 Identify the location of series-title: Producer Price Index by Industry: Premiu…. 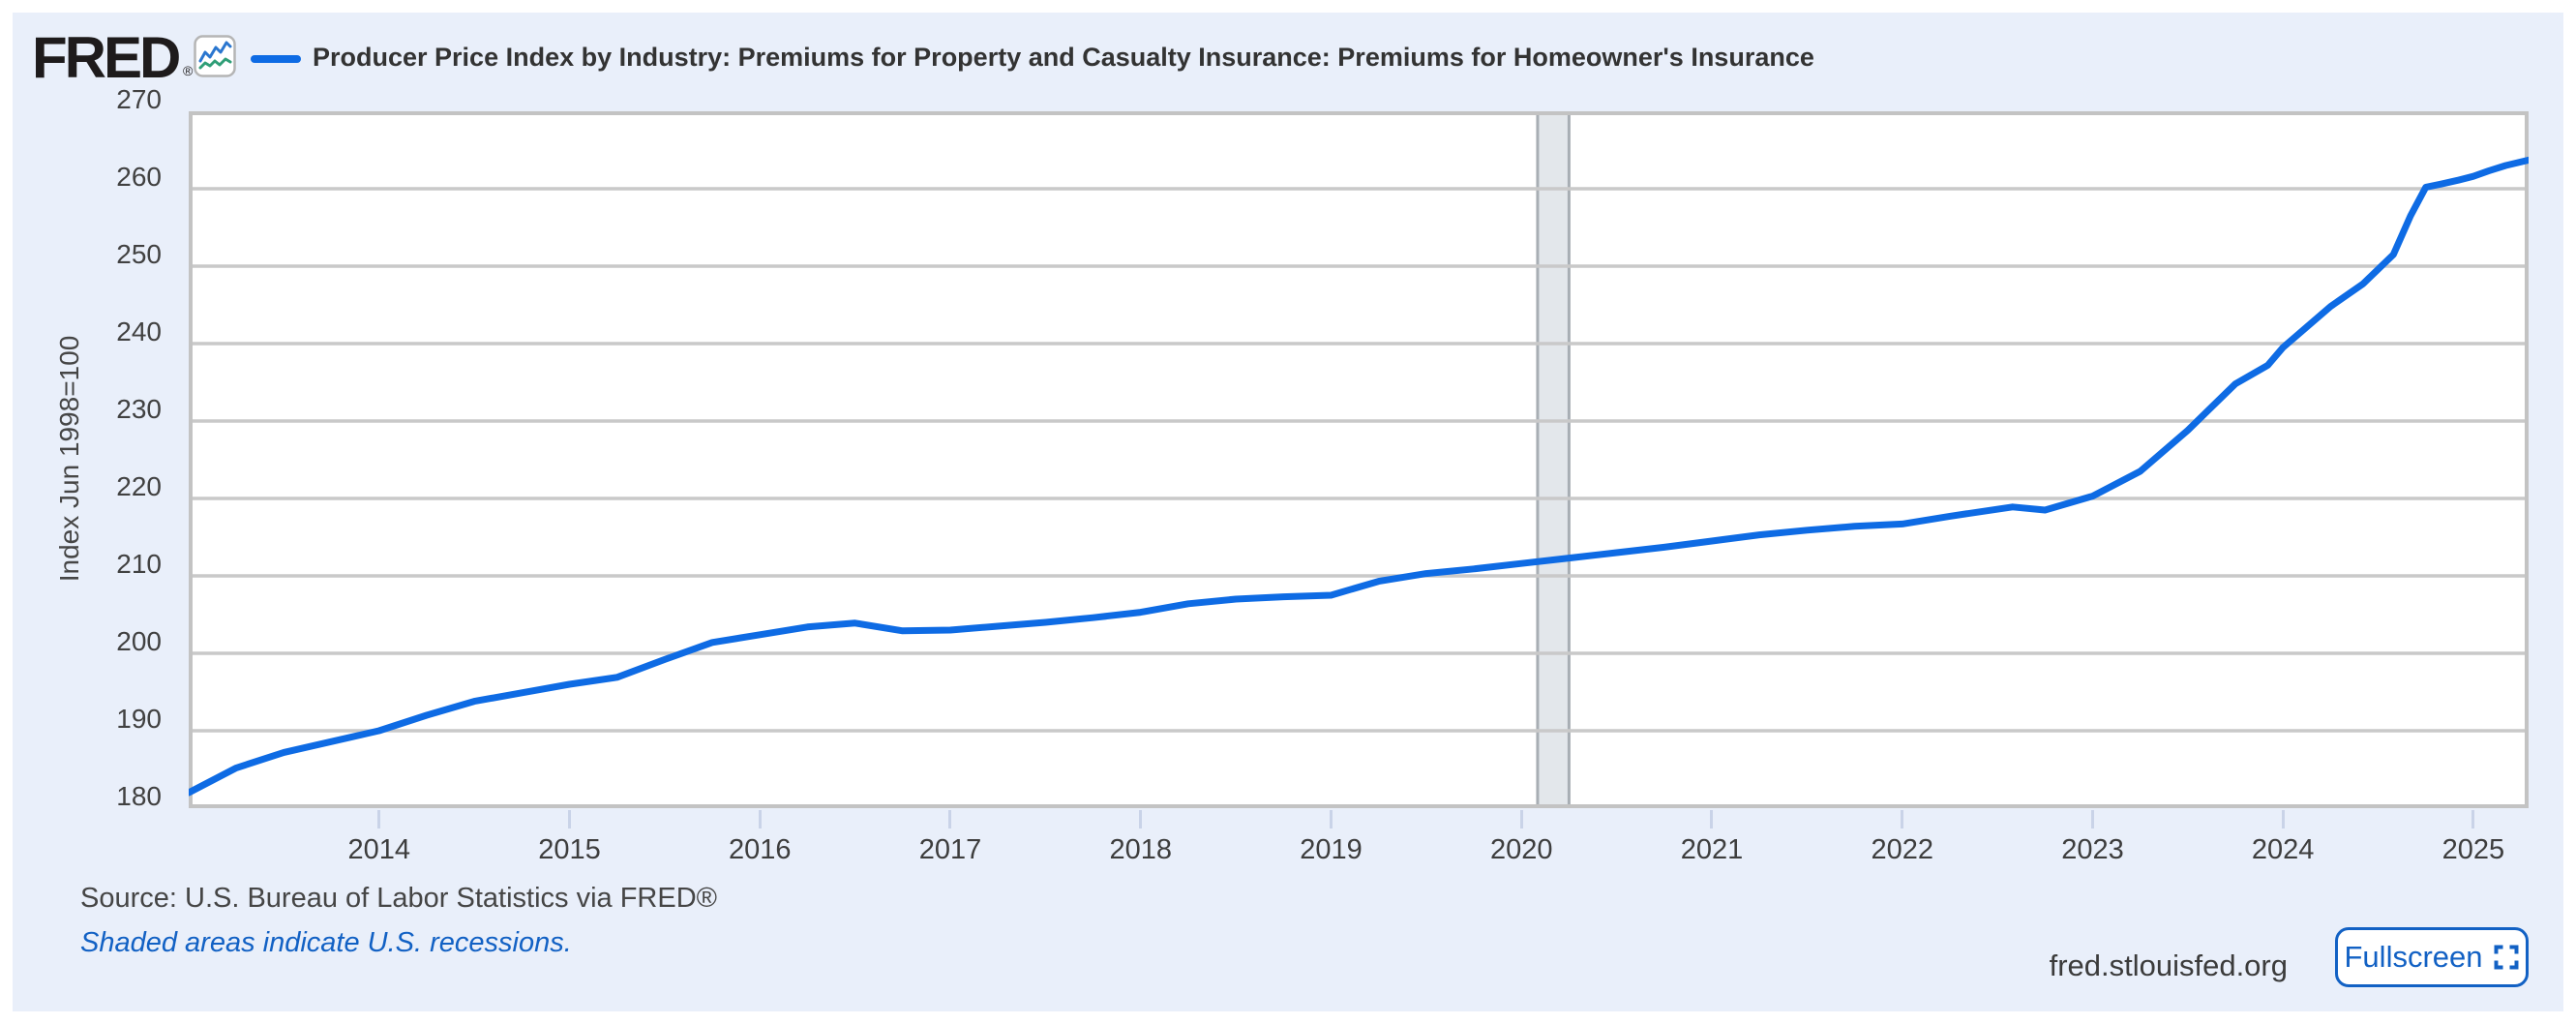
(1063, 57).